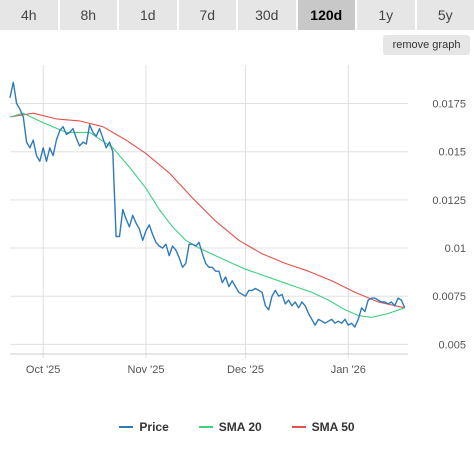  Describe the element at coordinates (245, 370) in the screenshot. I see `x-tick-label: Dec '25` at that location.